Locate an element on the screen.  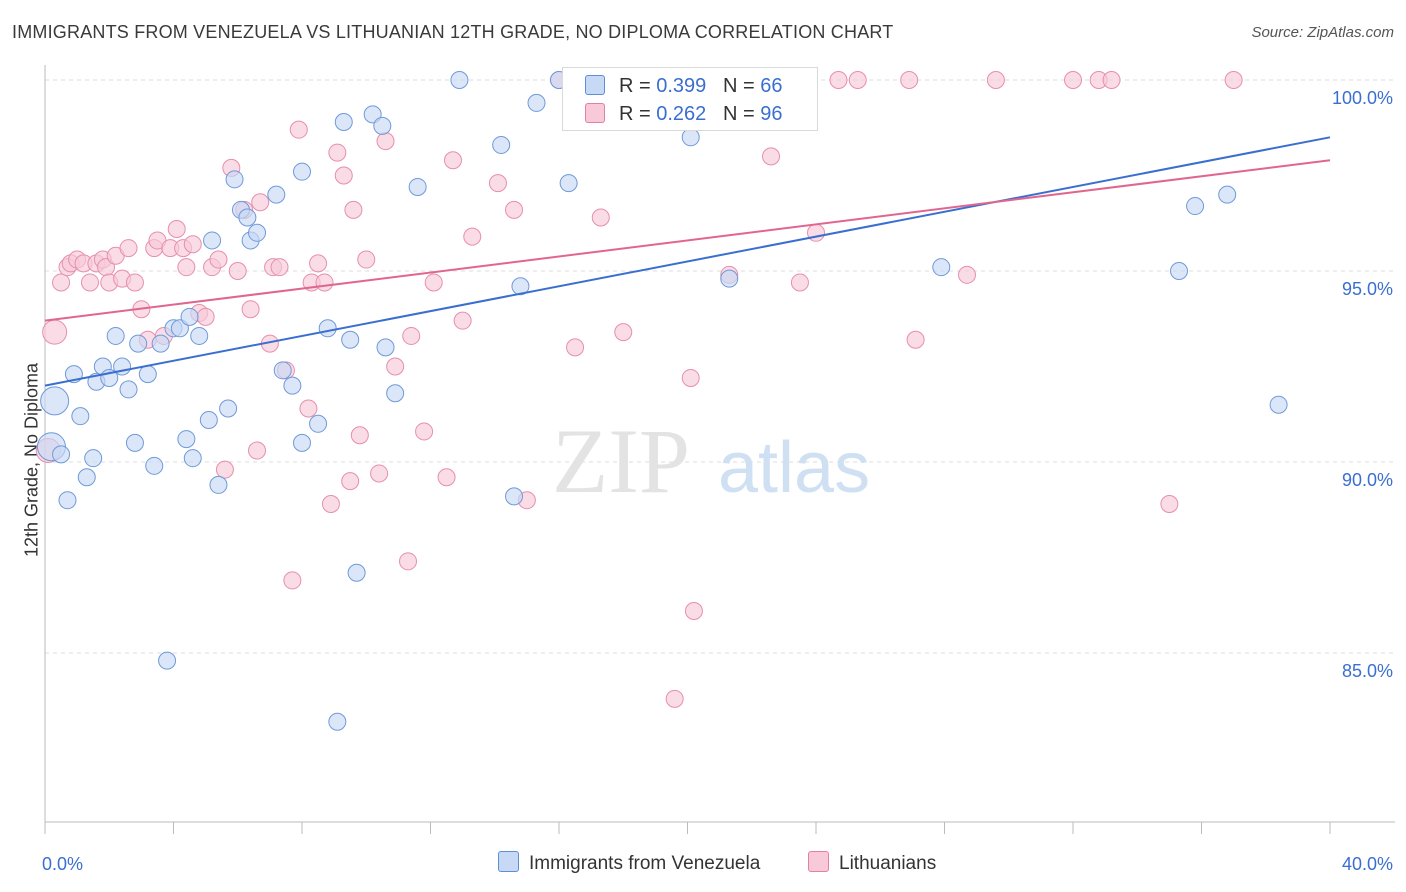
bottom-legend-lithuanians: Lithuanians is located at coordinates (872, 863).